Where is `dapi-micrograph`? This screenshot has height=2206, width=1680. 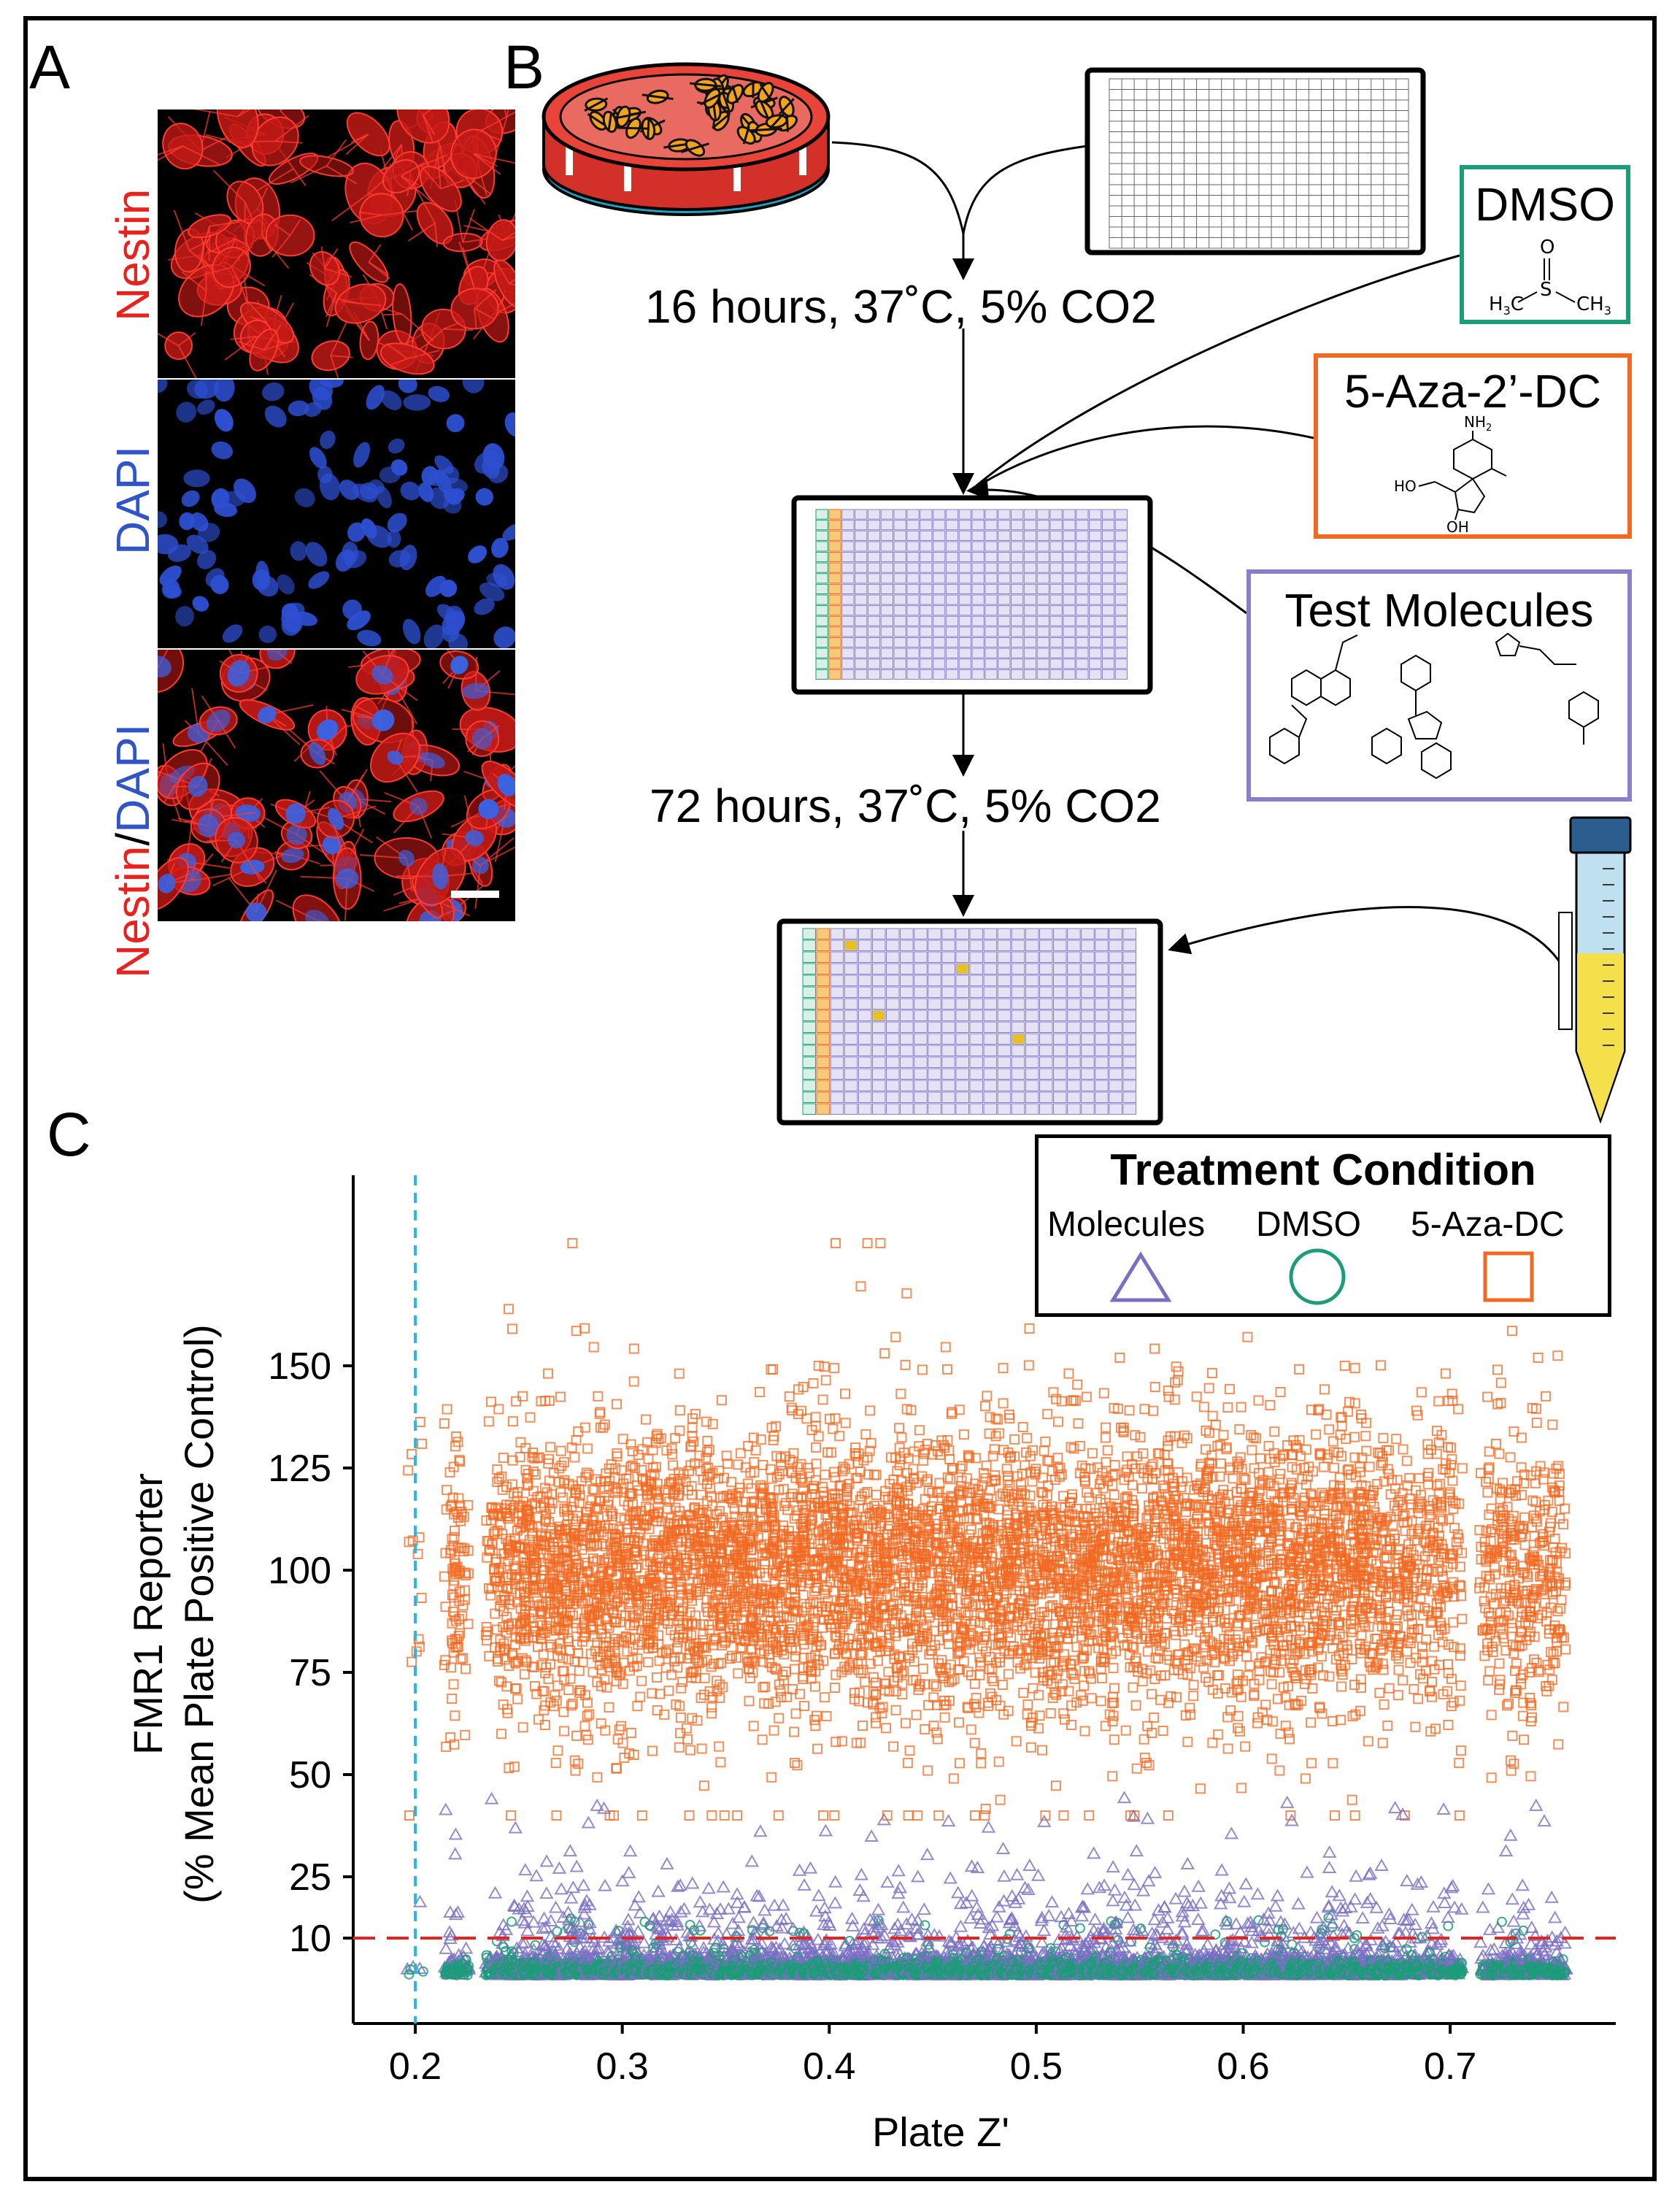 dapi-micrograph is located at coordinates (336, 514).